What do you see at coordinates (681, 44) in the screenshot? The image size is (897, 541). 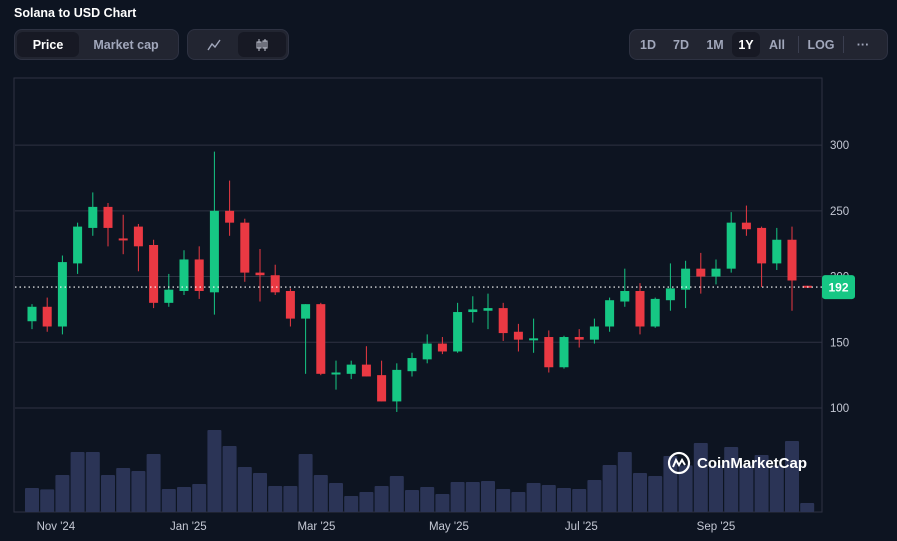 I see `range-7d-button: 7D` at bounding box center [681, 44].